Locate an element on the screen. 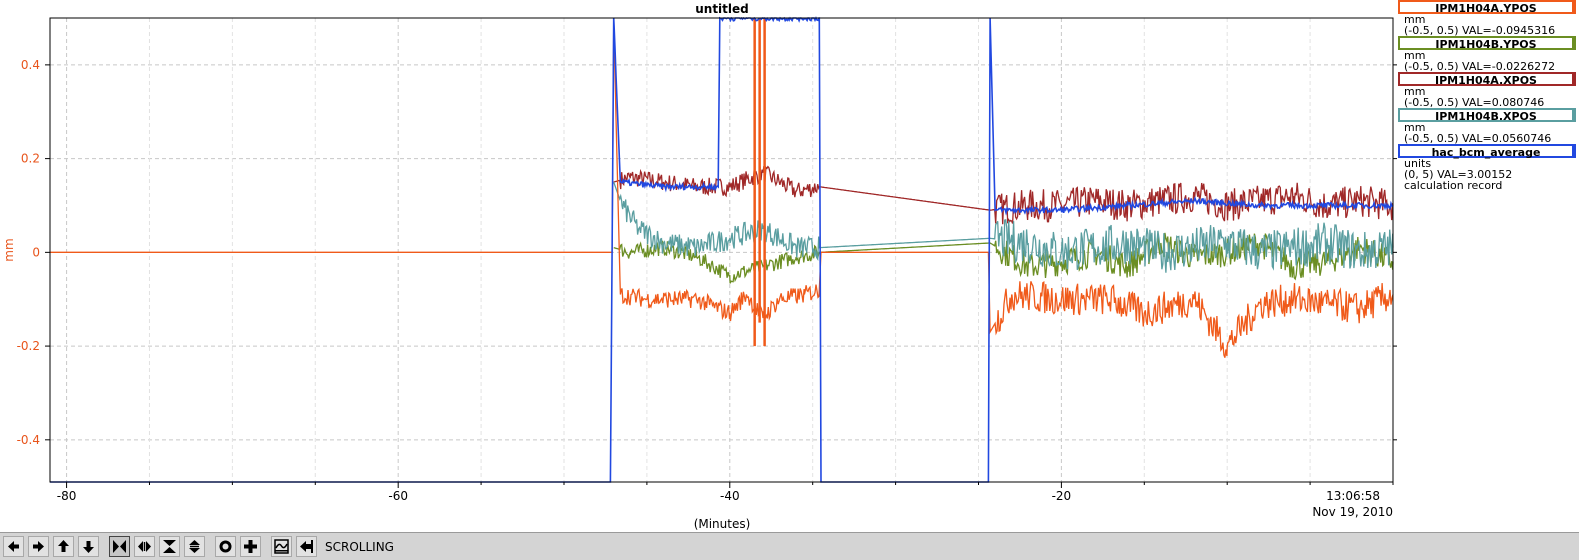 The height and width of the screenshot is (560, 1579). jump-end-button is located at coordinates (306, 546).